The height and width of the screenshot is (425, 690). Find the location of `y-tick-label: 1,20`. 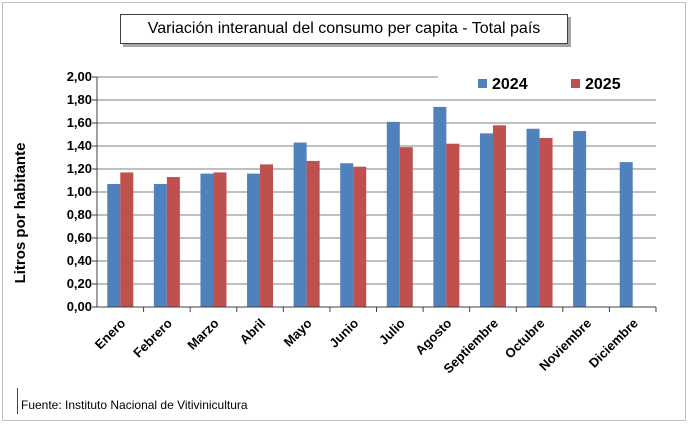

y-tick-label: 1,20 is located at coordinates (79, 168).